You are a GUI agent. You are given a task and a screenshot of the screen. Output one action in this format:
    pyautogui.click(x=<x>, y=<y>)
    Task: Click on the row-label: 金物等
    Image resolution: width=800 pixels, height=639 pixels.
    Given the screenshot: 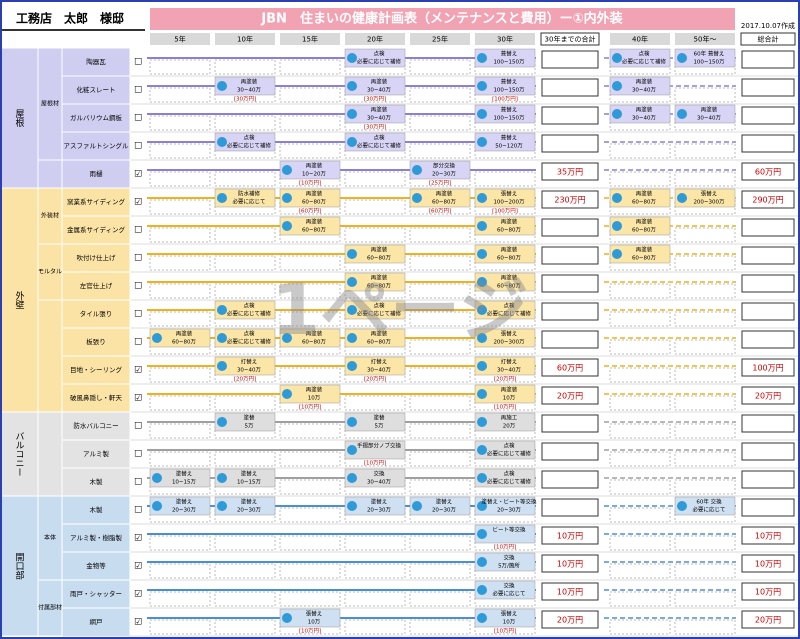 What is the action you would take?
    pyautogui.click(x=96, y=565)
    